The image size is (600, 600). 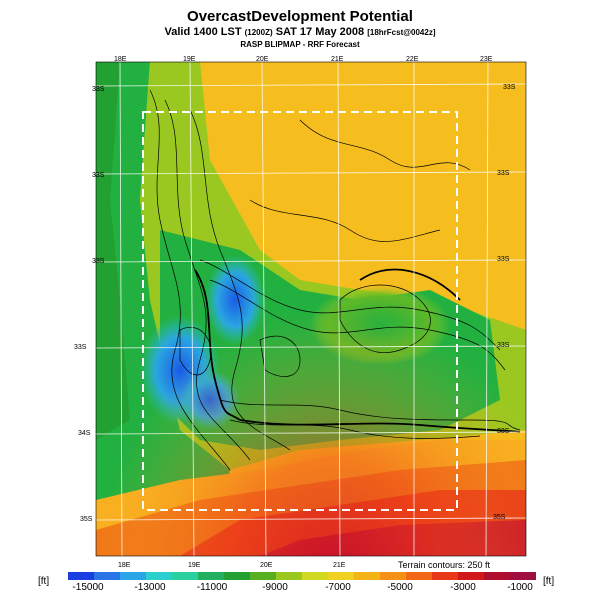 What do you see at coordinates (337, 59) in the screenshot?
I see `lon-label-top: 21E` at bounding box center [337, 59].